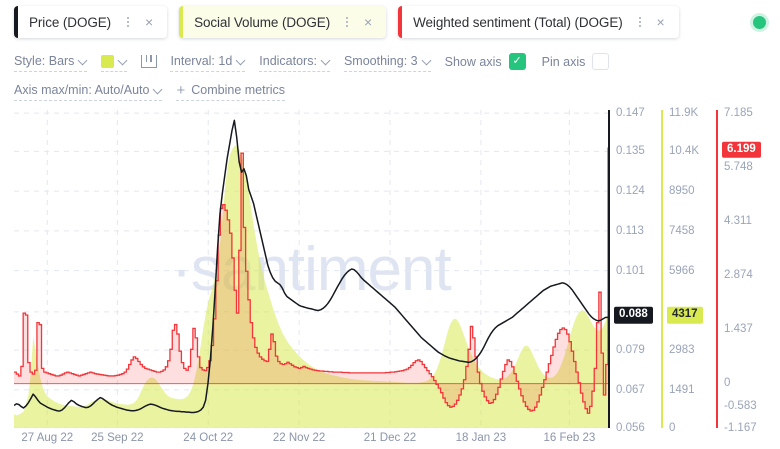 The image size is (780, 449). What do you see at coordinates (238, 90) in the screenshot?
I see `combine-metrics-label: Combine metrics` at bounding box center [238, 90].